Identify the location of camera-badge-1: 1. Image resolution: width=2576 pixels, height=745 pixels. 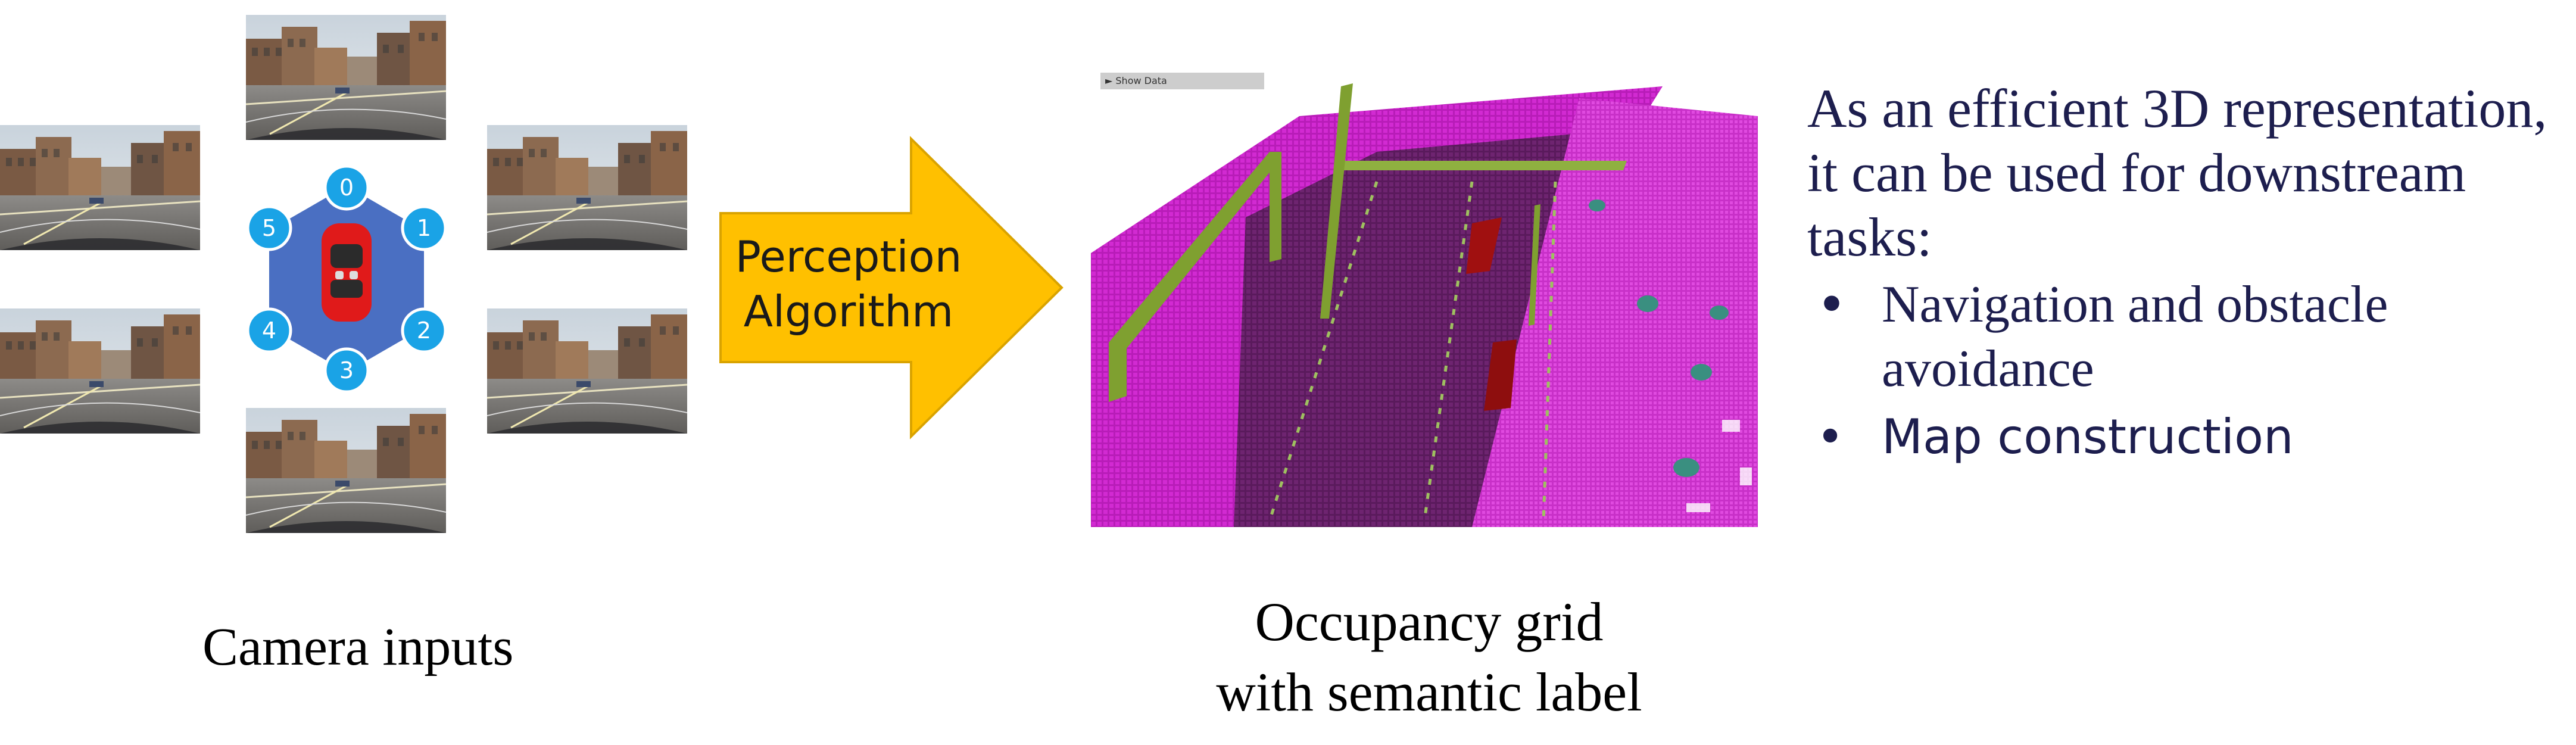
(424, 228).